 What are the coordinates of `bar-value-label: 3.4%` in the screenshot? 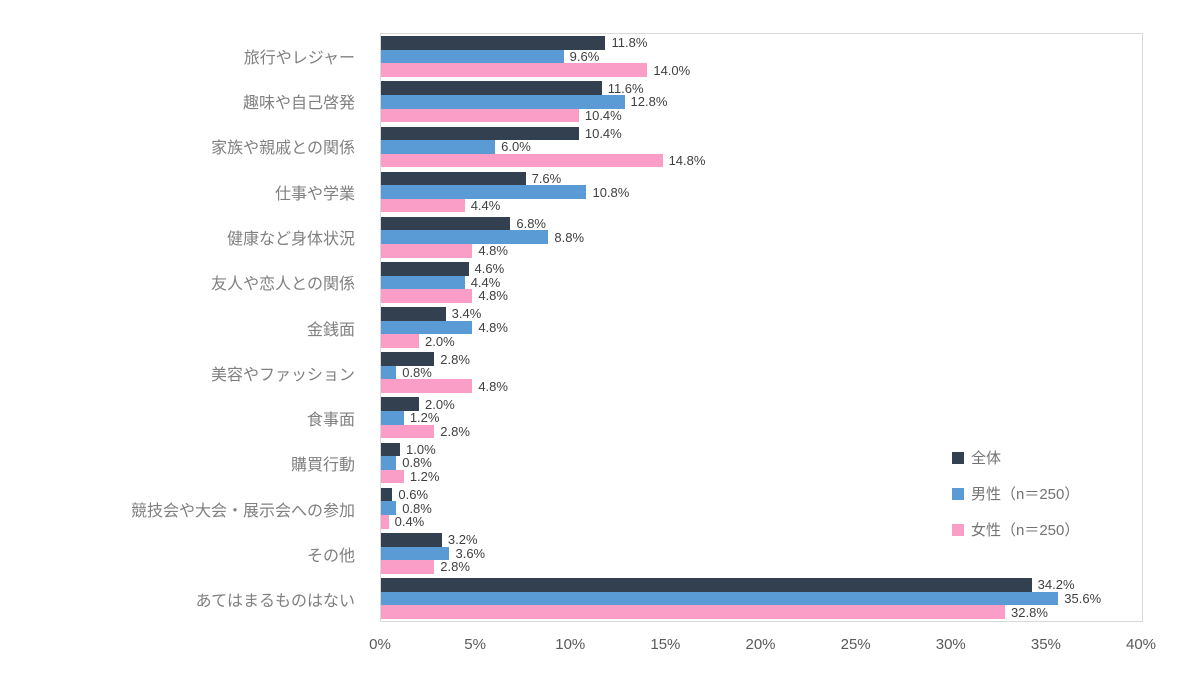 It's located at (466, 314).